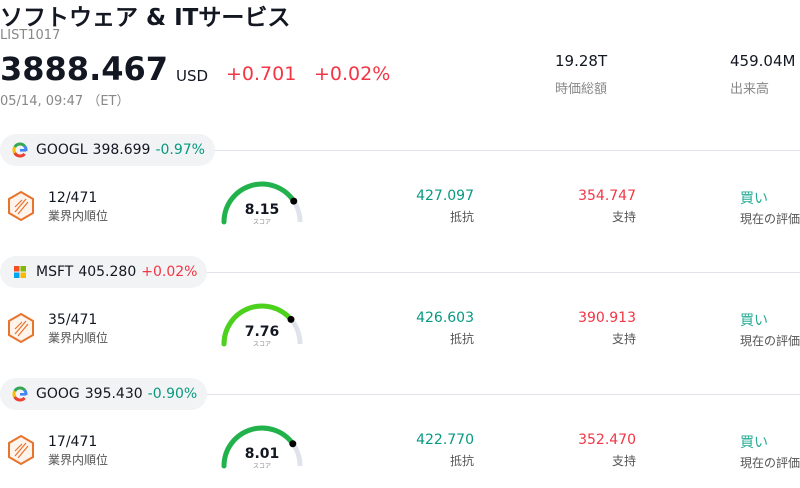 The image size is (800, 488). What do you see at coordinates (30, 35) in the screenshot?
I see `code: LIST1017` at bounding box center [30, 35].